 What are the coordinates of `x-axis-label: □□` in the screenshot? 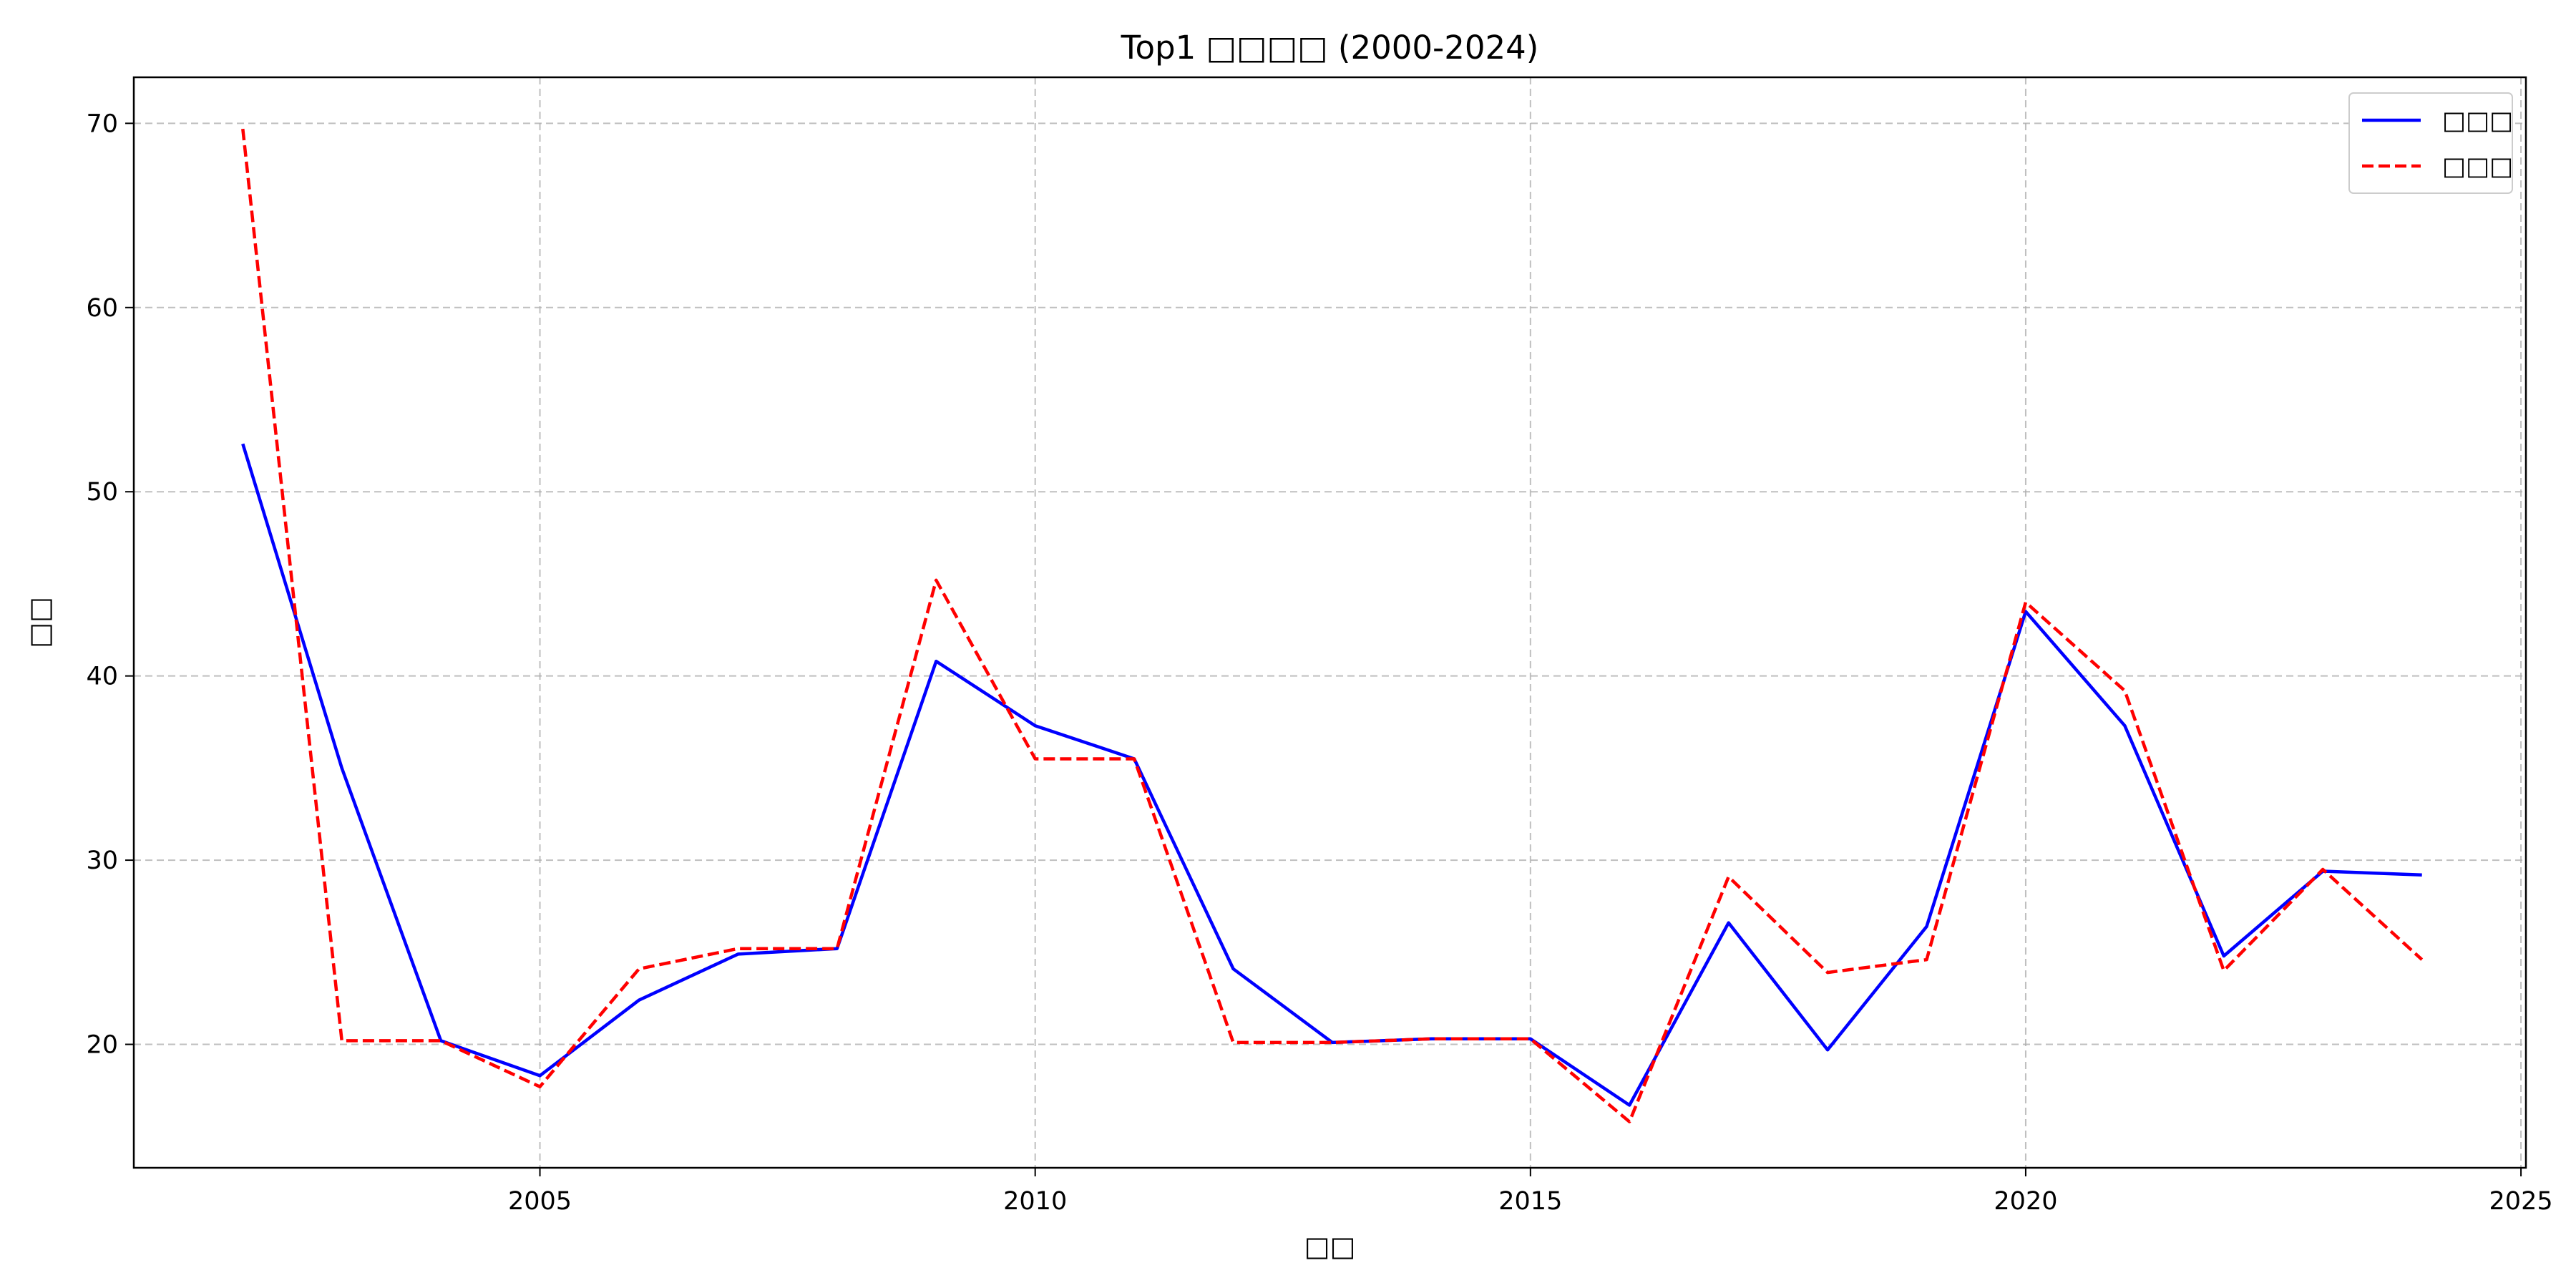 It's located at (1330, 1246).